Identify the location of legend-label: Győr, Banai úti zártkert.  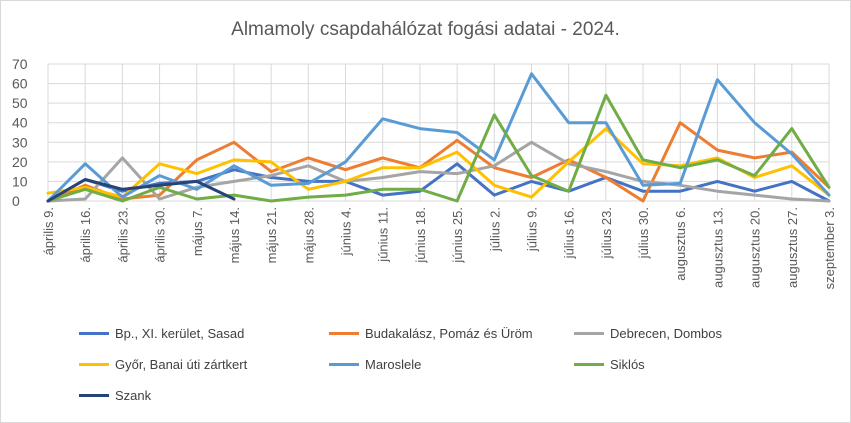
(181, 364).